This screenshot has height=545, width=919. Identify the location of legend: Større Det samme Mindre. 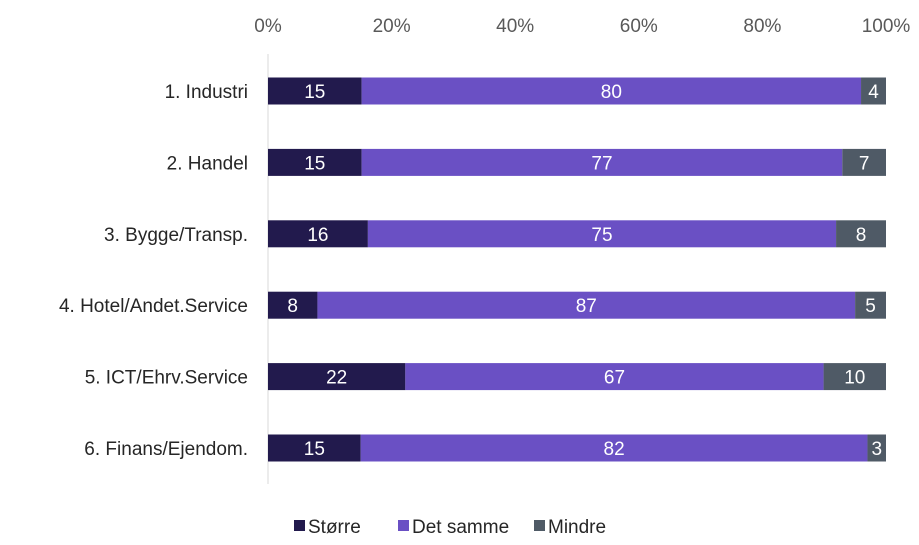
(450, 527).